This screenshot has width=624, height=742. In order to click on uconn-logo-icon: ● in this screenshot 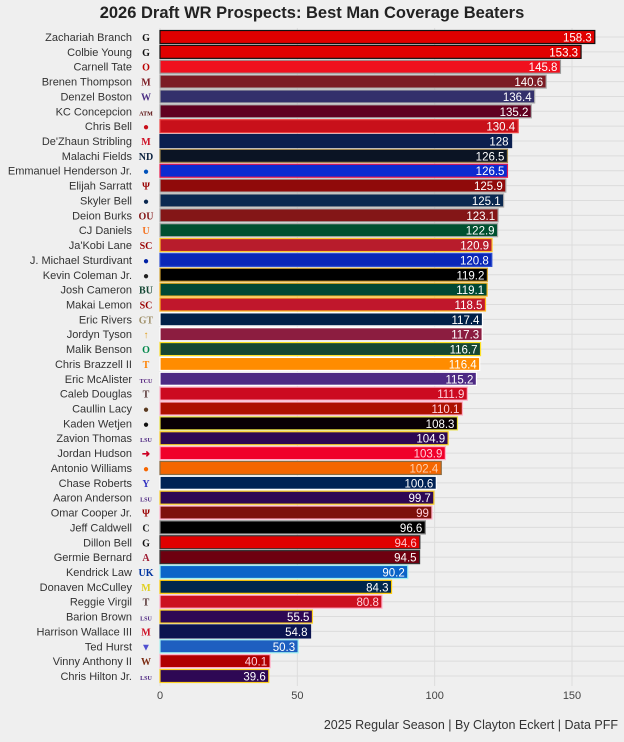, I will do `click(146, 201)`.